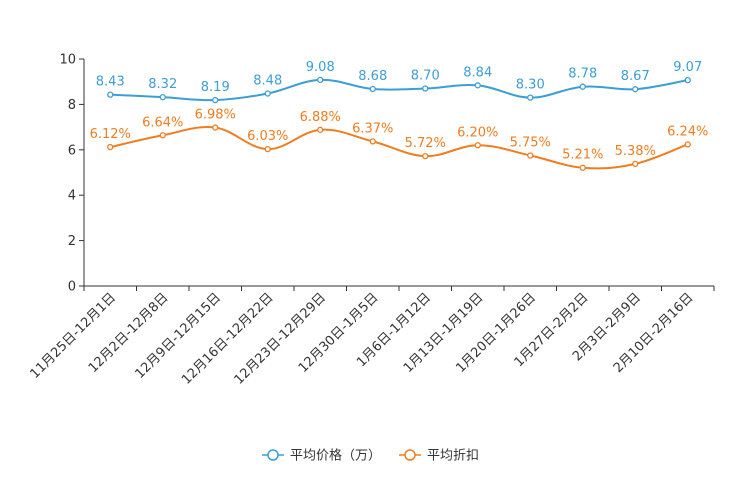 Image resolution: width=744 pixels, height=496 pixels. I want to click on data-label: 8.32, so click(162, 84).